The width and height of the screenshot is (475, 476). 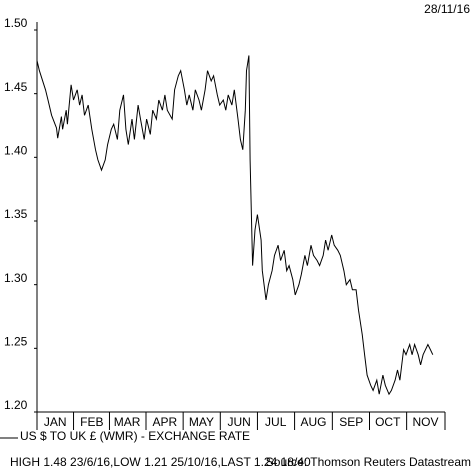 I want to click on x-tick-label: JAN, so click(x=55, y=422).